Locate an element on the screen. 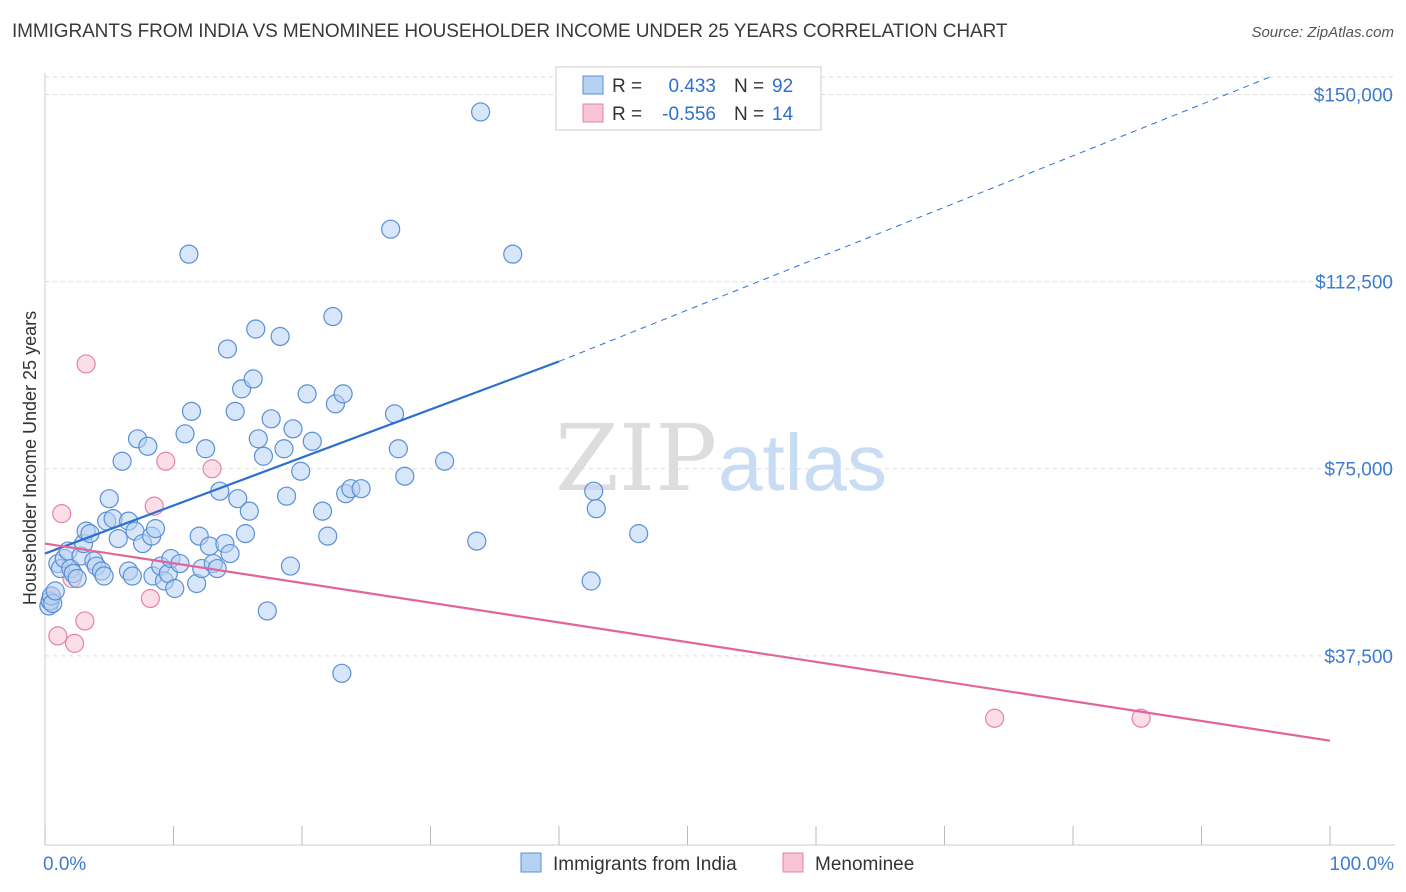 The image size is (1406, 892). legend-r-label-pink: R = is located at coordinates (627, 114).